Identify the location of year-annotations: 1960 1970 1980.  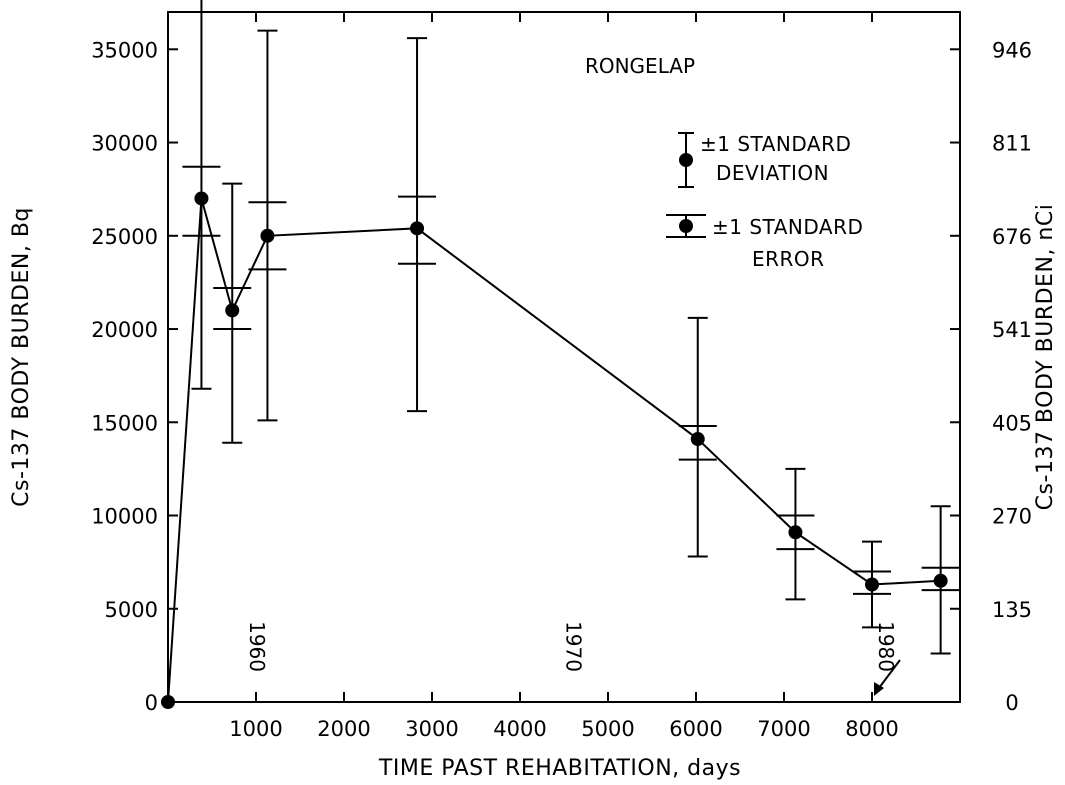
(573, 658).